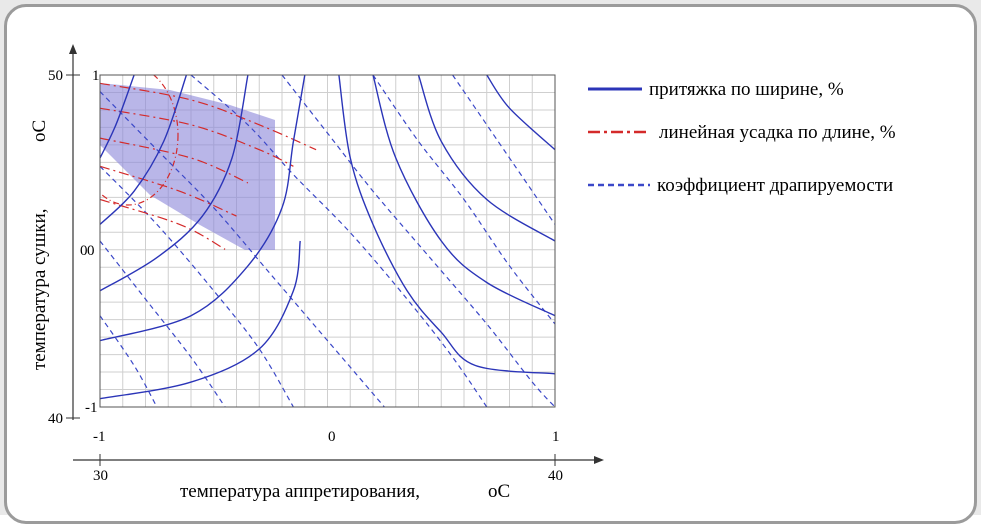  What do you see at coordinates (91, 408) in the screenshot?
I see `coded-y-tick-bottom: -1` at bounding box center [91, 408].